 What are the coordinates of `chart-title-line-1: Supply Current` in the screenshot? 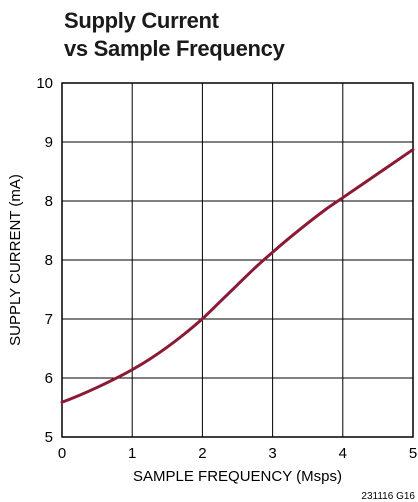 It's located at (141, 20).